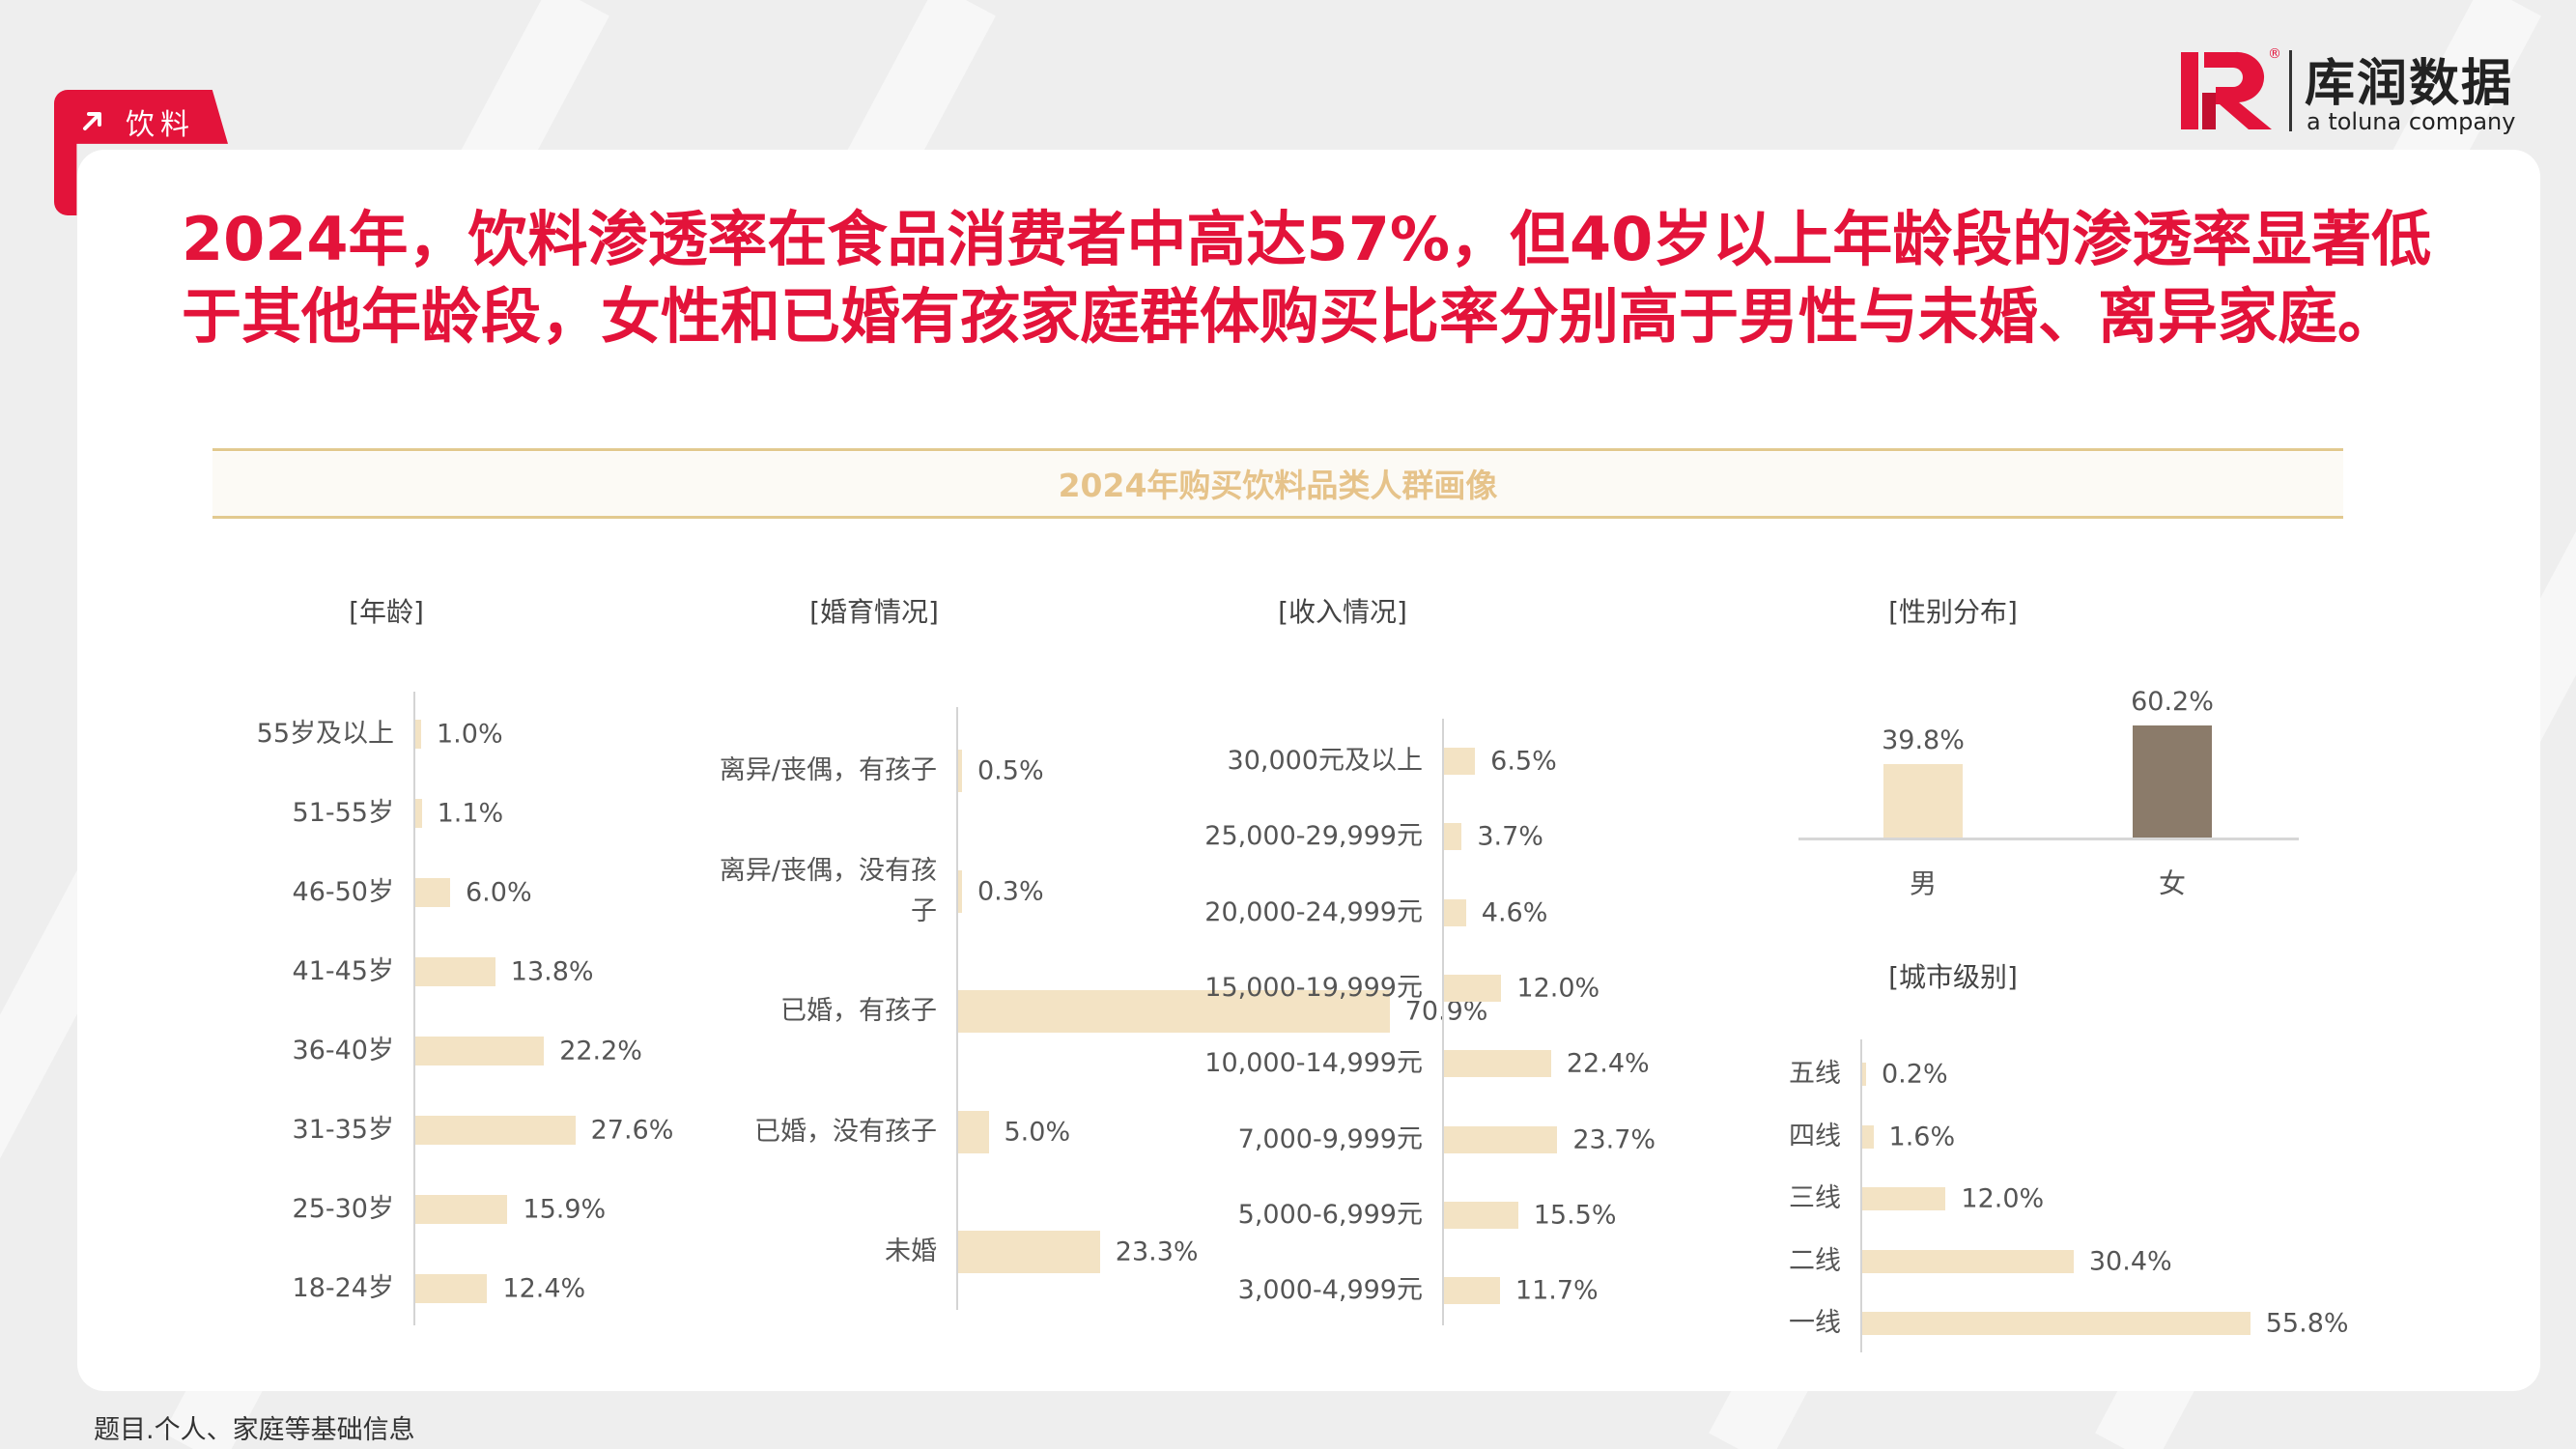 The width and height of the screenshot is (2576, 1449). I want to click on income-axis, so click(1443, 1022).